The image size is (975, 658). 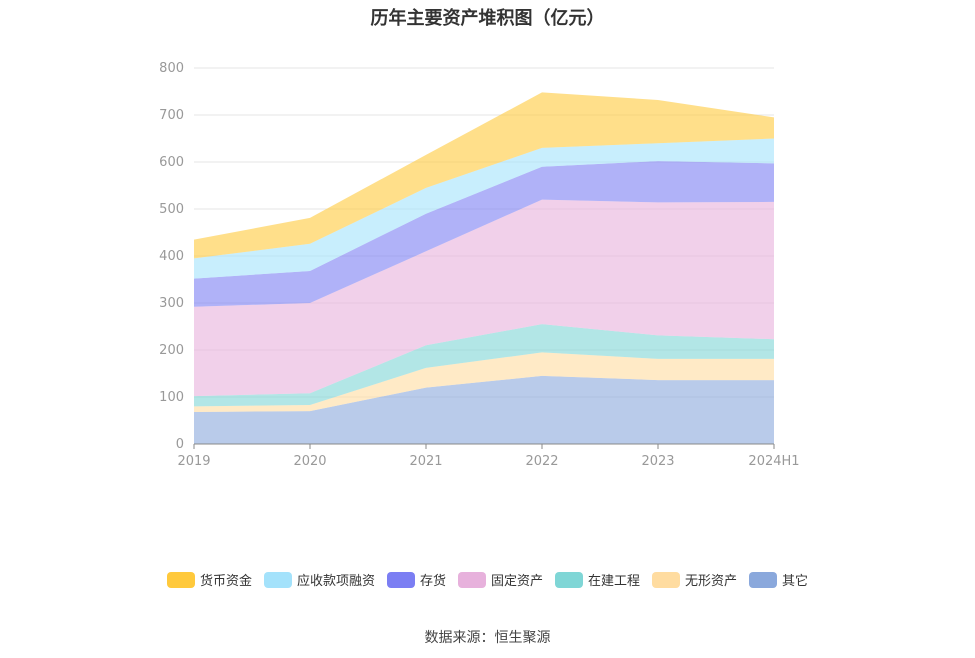 I want to click on legend: 货币资金 应收款项融资 存货 固定资产 在建工程 无形资产 其它, so click(x=487, y=579).